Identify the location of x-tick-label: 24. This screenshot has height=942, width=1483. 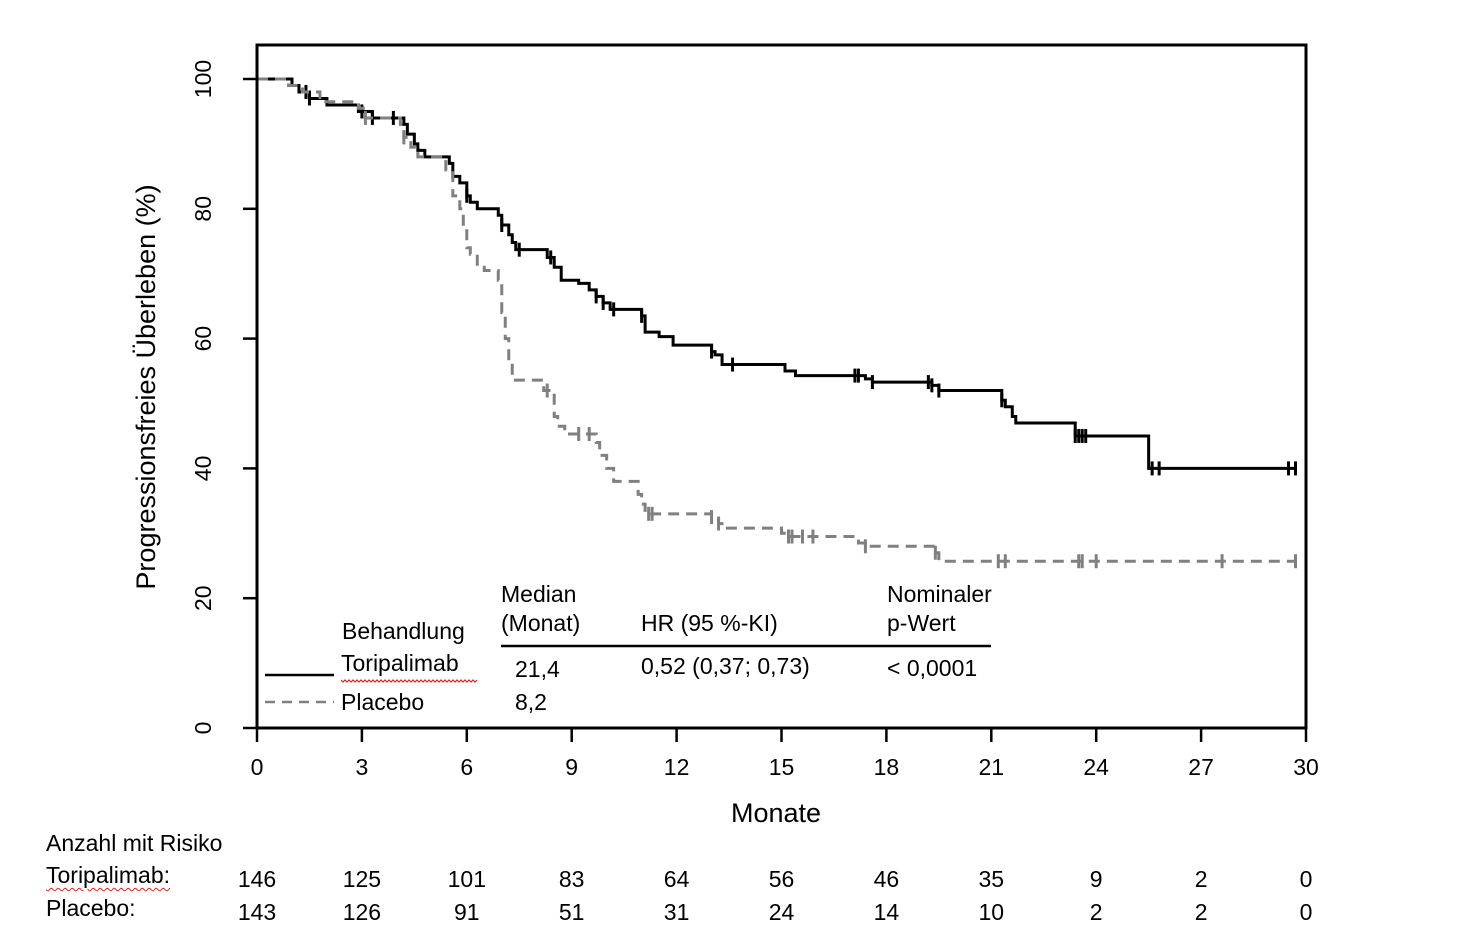
(1096, 767).